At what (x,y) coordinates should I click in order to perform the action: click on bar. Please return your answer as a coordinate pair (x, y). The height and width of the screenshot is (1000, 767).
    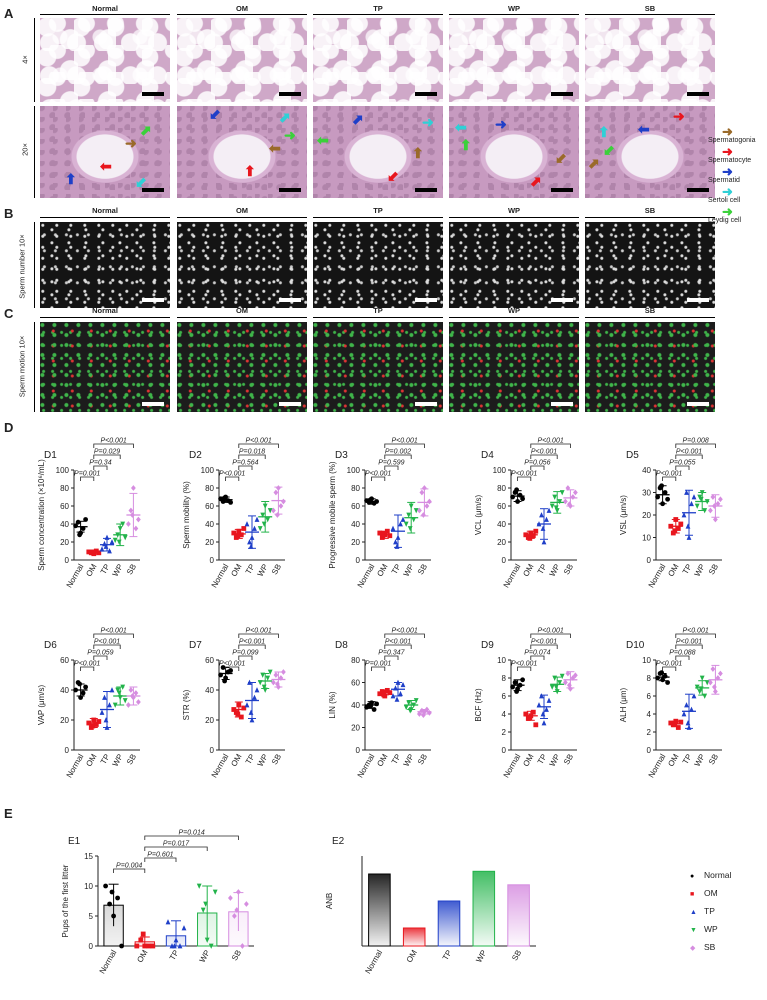
    Looking at the image, I should click on (176, 941).